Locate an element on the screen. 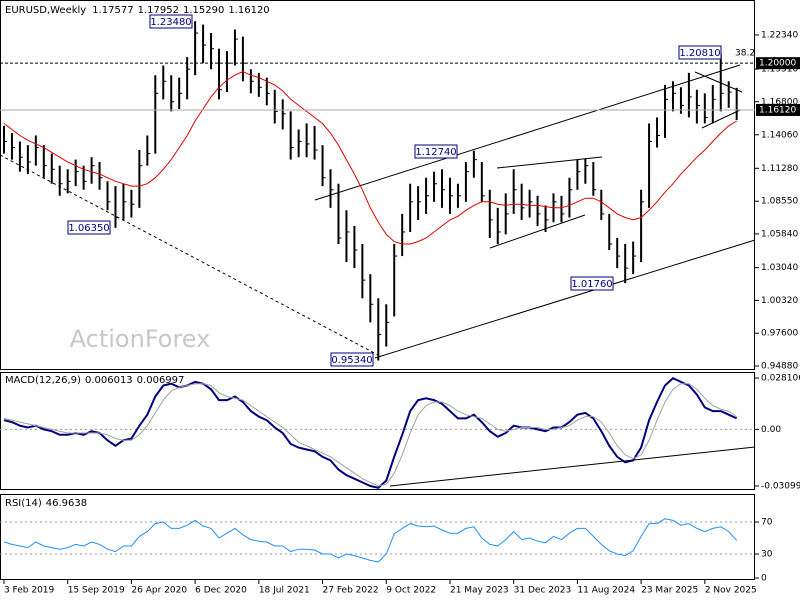 This screenshot has width=800, height=600. indicator-title: RSI(14) is located at coordinates (23, 503).